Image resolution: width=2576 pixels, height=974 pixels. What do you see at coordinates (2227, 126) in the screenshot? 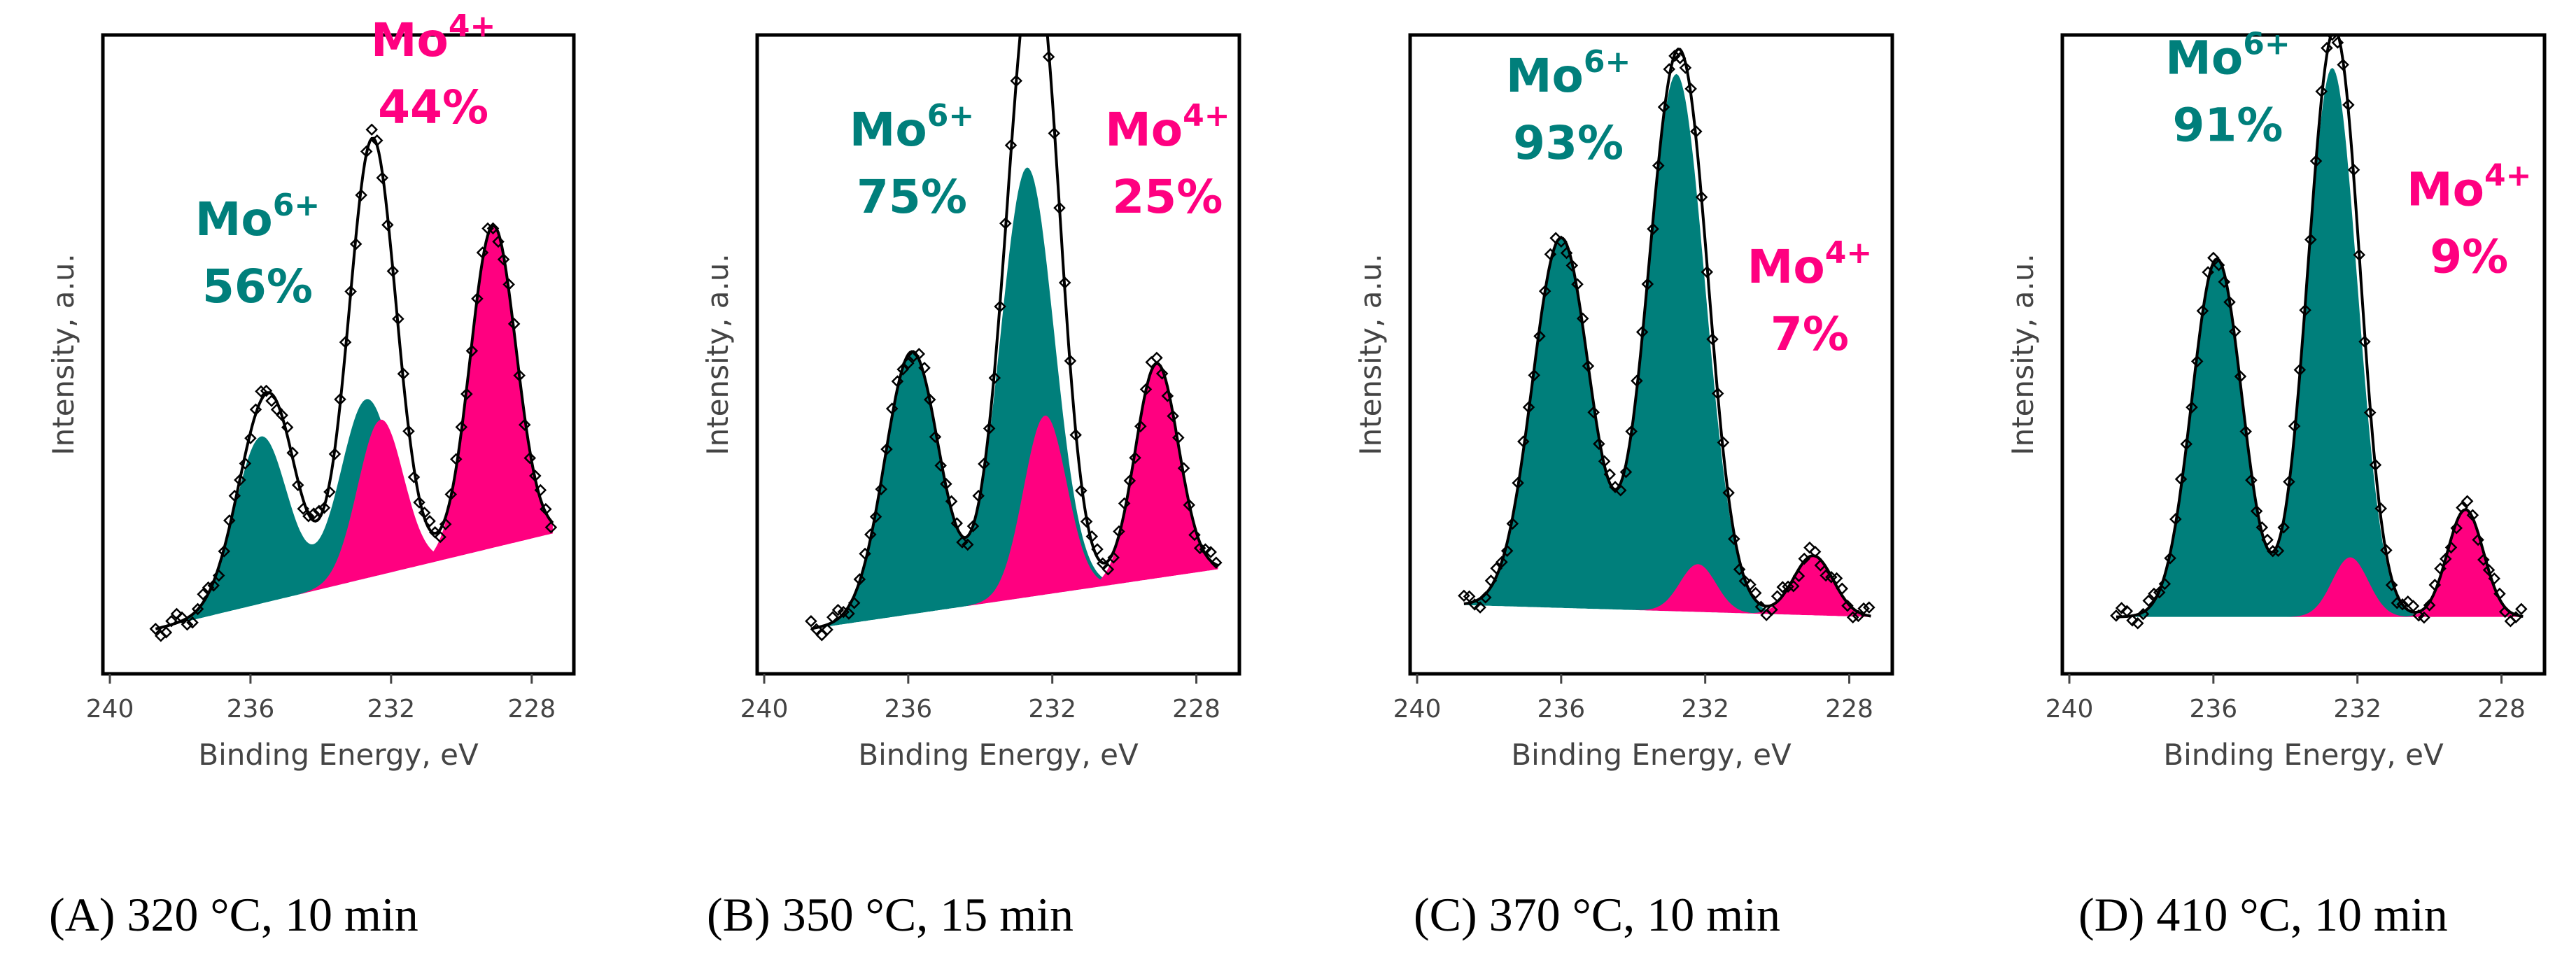
I see `annotation-percent: 91%` at bounding box center [2227, 126].